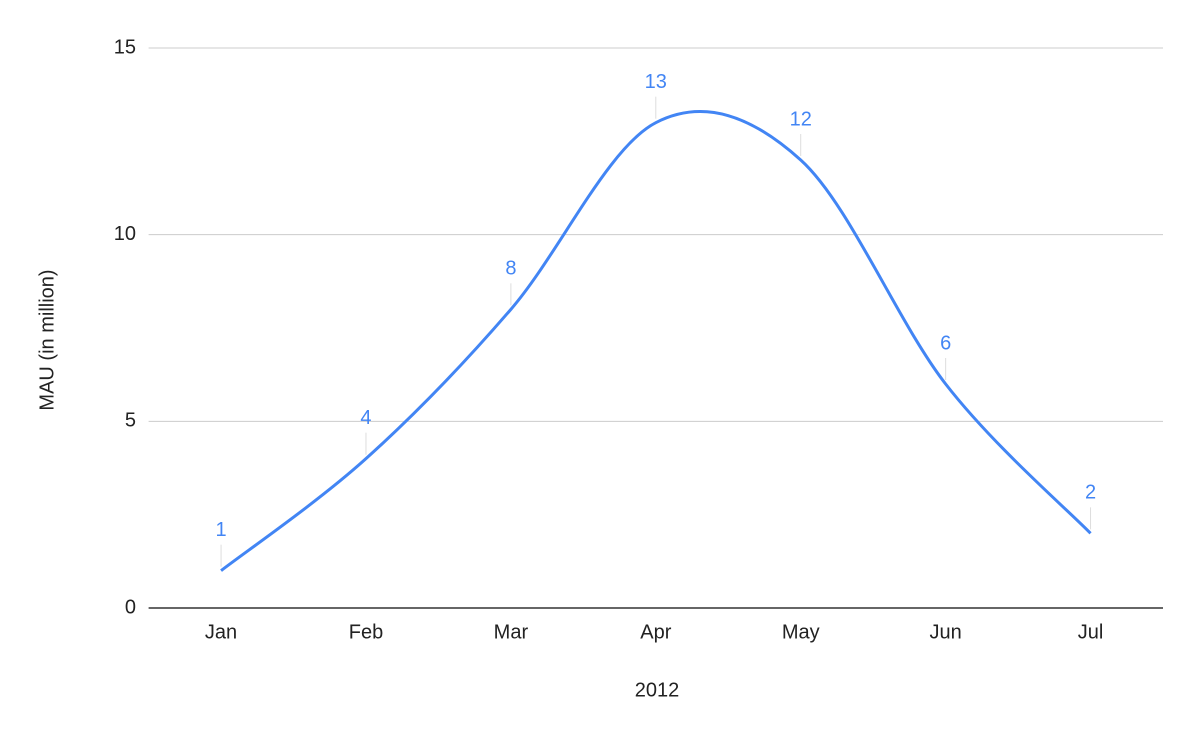 The image size is (1200, 742). What do you see at coordinates (366, 632) in the screenshot?
I see `x-tick-label: Feb` at bounding box center [366, 632].